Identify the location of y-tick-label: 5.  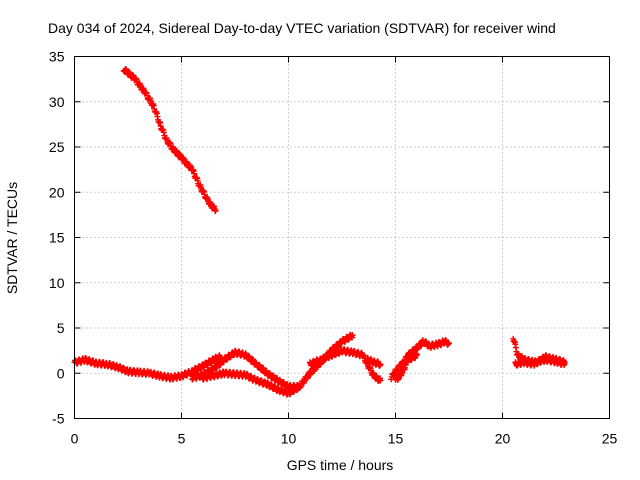
(61, 328).